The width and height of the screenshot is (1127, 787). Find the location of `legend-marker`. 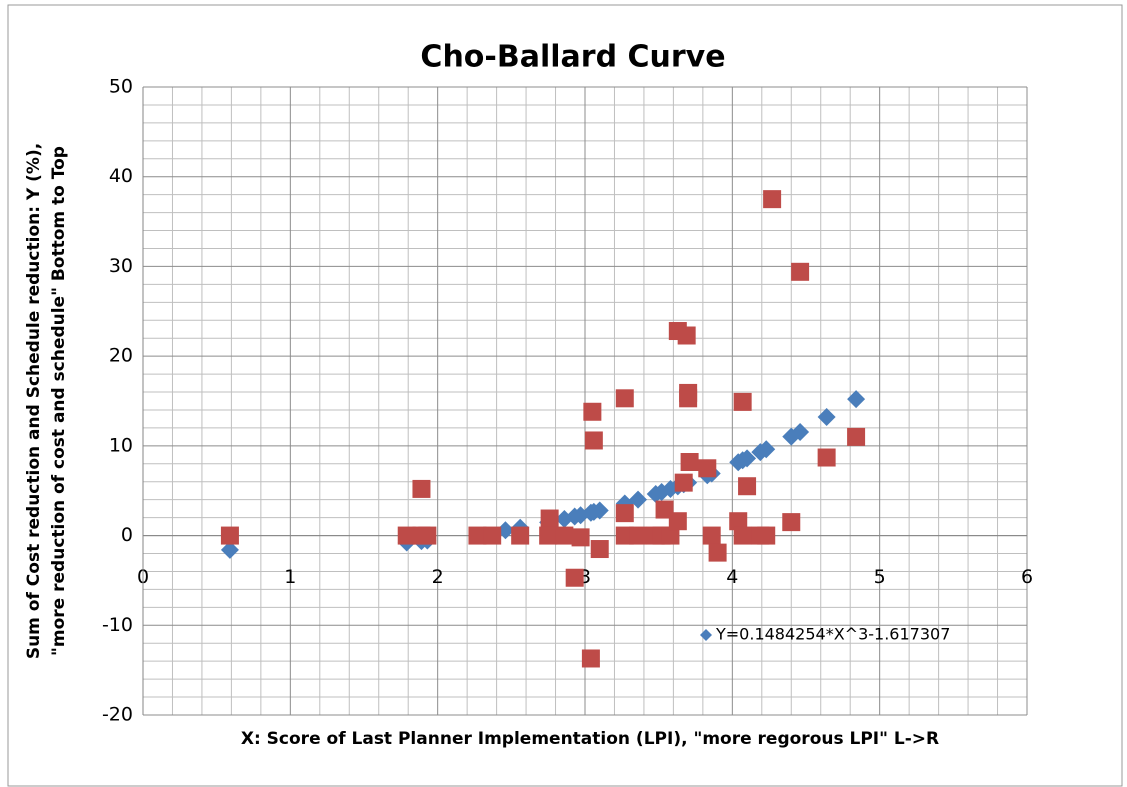

legend-marker is located at coordinates (706, 635).